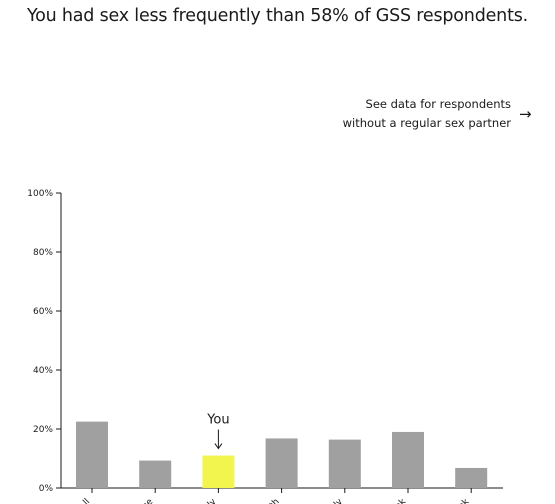 This screenshot has height=504, width=555. What do you see at coordinates (218, 446) in the screenshot?
I see `arrow-down-head` at bounding box center [218, 446].